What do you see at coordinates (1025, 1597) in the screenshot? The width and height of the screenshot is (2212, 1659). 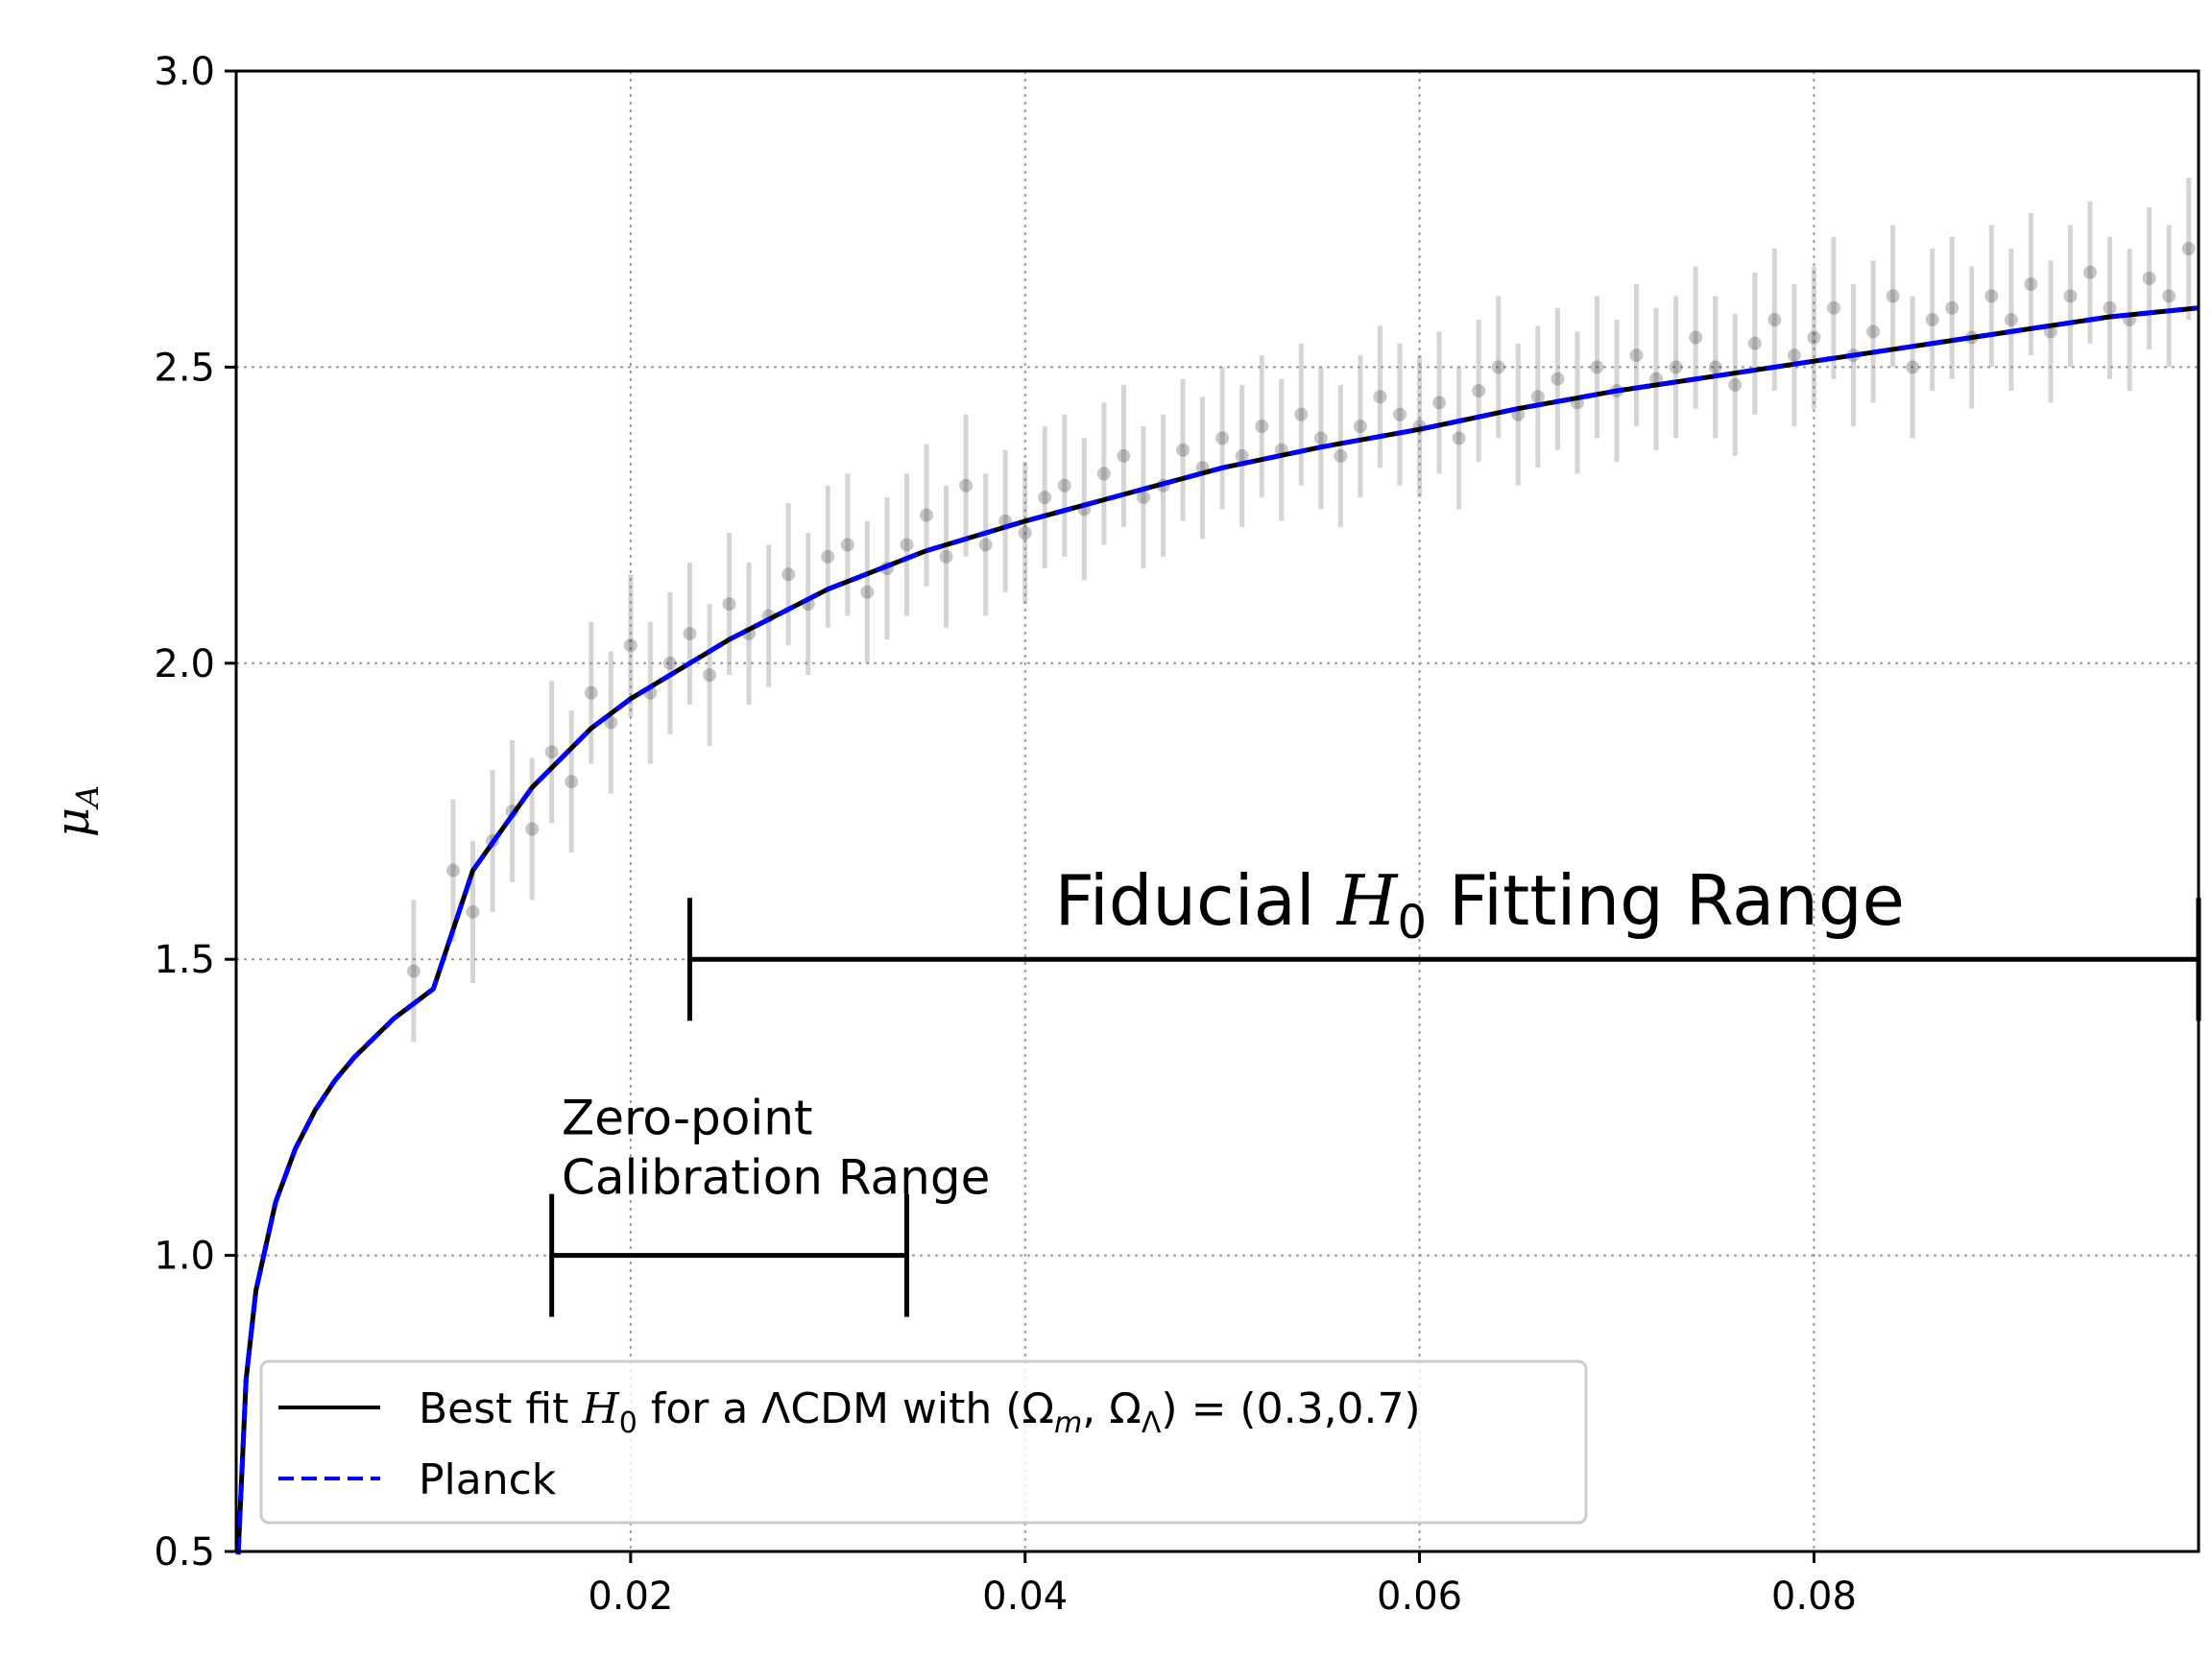 I see `x-tick-label: 0.04` at bounding box center [1025, 1597].